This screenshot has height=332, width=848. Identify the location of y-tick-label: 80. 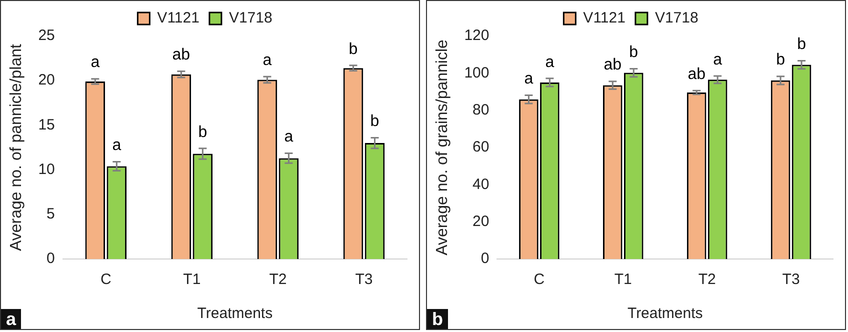
(481, 109).